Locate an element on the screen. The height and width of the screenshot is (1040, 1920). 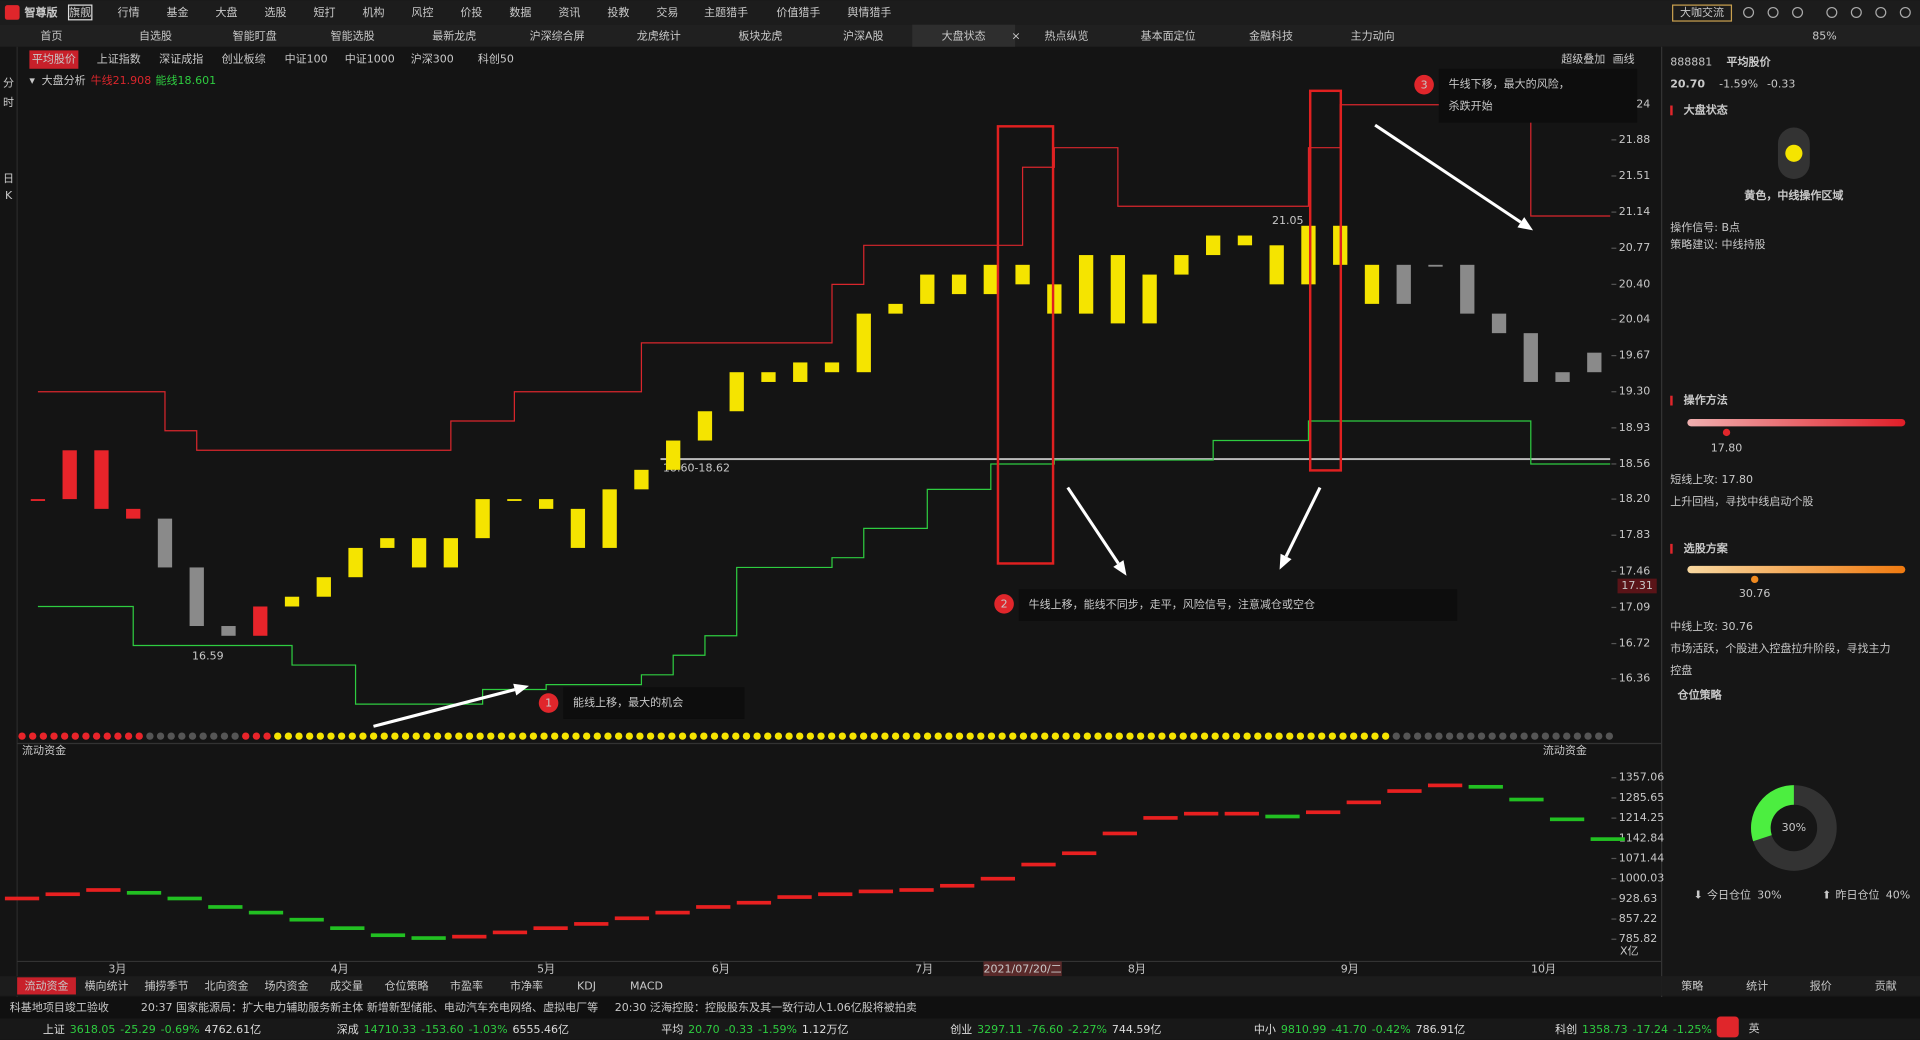
bottom-tab: 仓位策略 is located at coordinates (406, 986).